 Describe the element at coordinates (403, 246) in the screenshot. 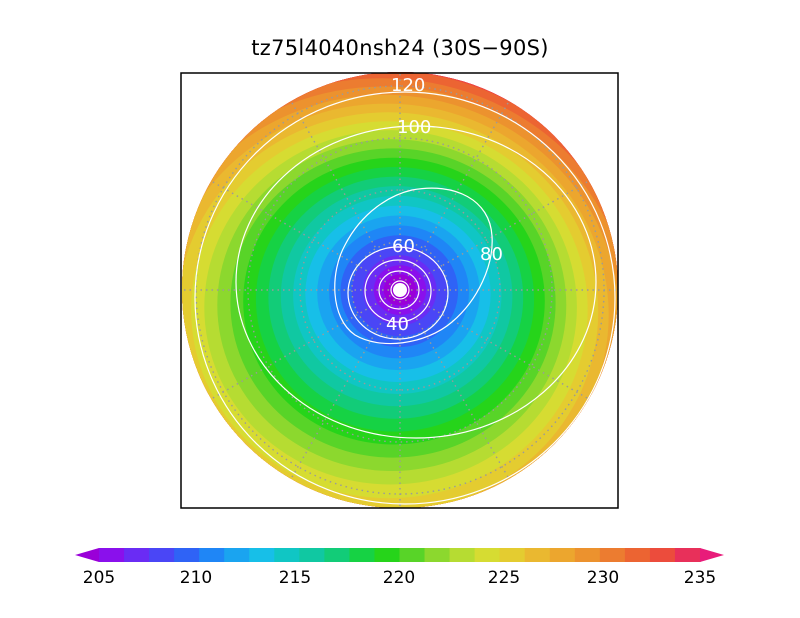

I see `contour-label-60: 60` at that location.